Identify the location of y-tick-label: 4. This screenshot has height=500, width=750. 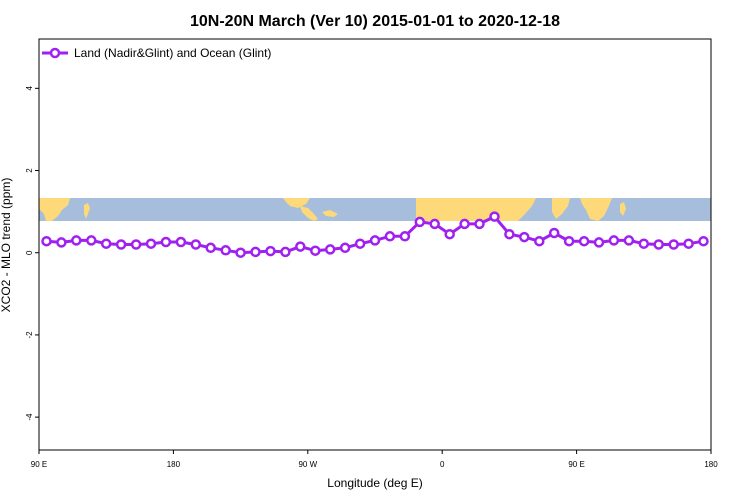
(29, 88).